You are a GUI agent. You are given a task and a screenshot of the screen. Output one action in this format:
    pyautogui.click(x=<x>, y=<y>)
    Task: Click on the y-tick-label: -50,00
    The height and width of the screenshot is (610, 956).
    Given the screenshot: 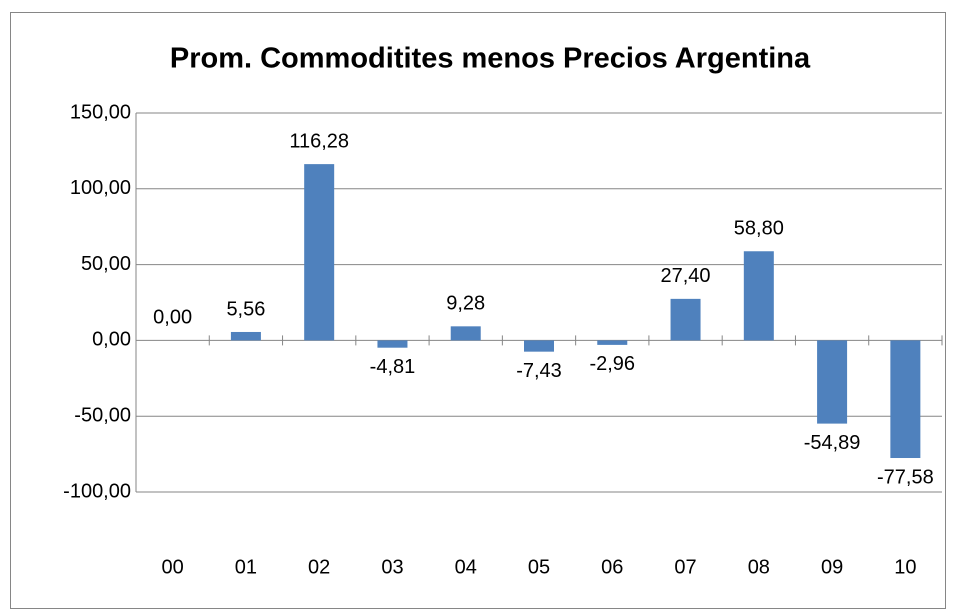 What is the action you would take?
    pyautogui.click(x=102, y=415)
    